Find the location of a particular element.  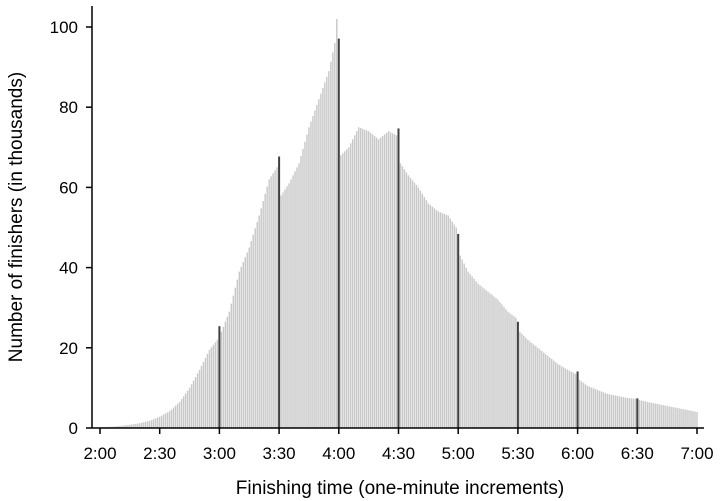

y-tick-label: 80 is located at coordinates (68, 107).